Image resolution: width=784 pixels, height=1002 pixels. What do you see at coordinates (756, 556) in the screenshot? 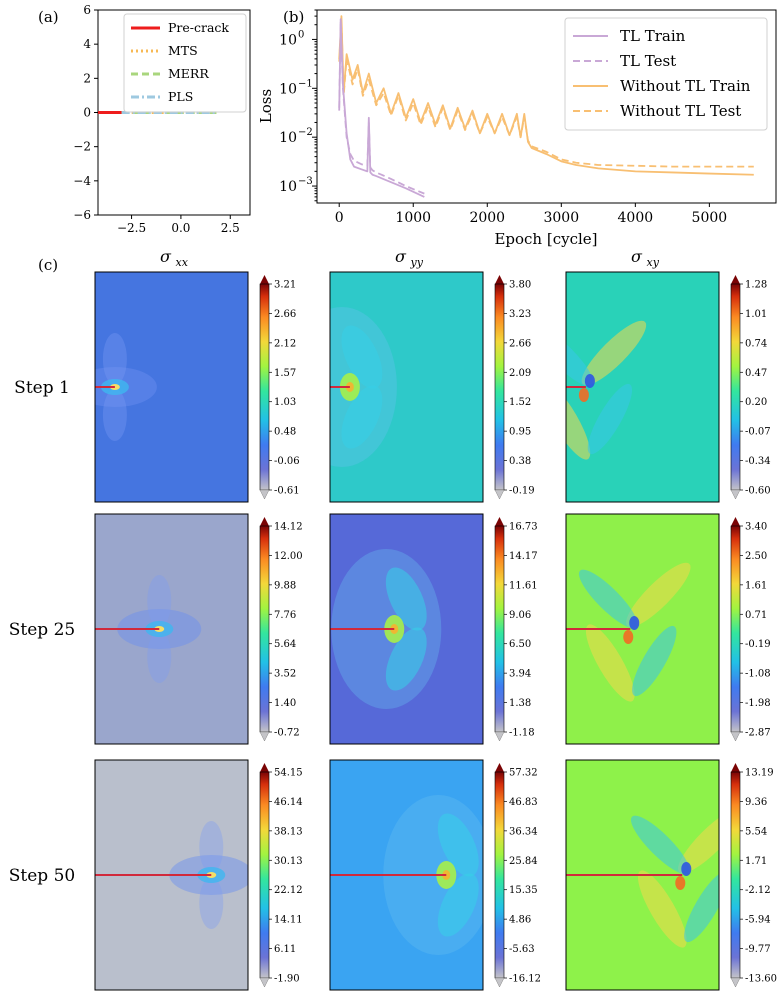
I see `colorbar-tick-label: 2.50` at bounding box center [756, 556].